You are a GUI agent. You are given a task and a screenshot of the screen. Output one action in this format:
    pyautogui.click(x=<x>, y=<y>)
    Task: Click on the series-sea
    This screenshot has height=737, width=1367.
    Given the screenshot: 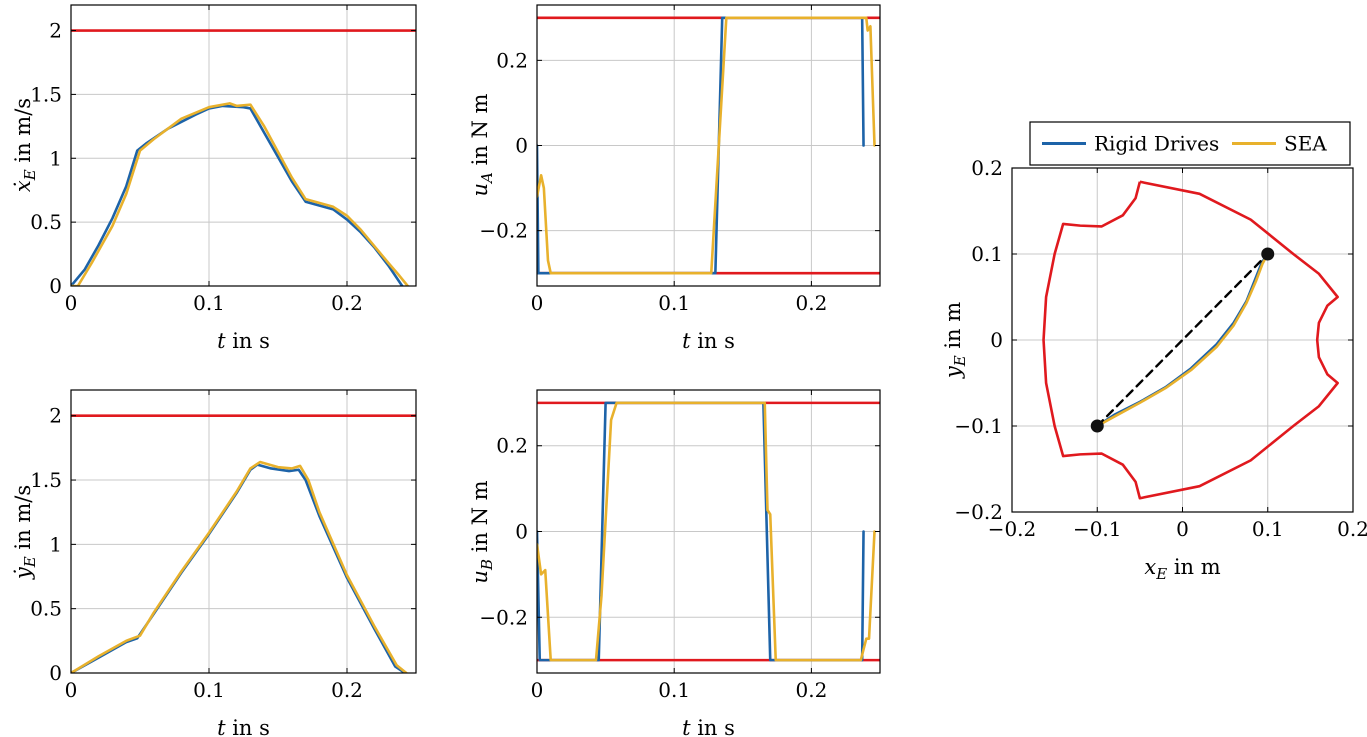 What is the action you would take?
    pyautogui.click(x=1182, y=340)
    